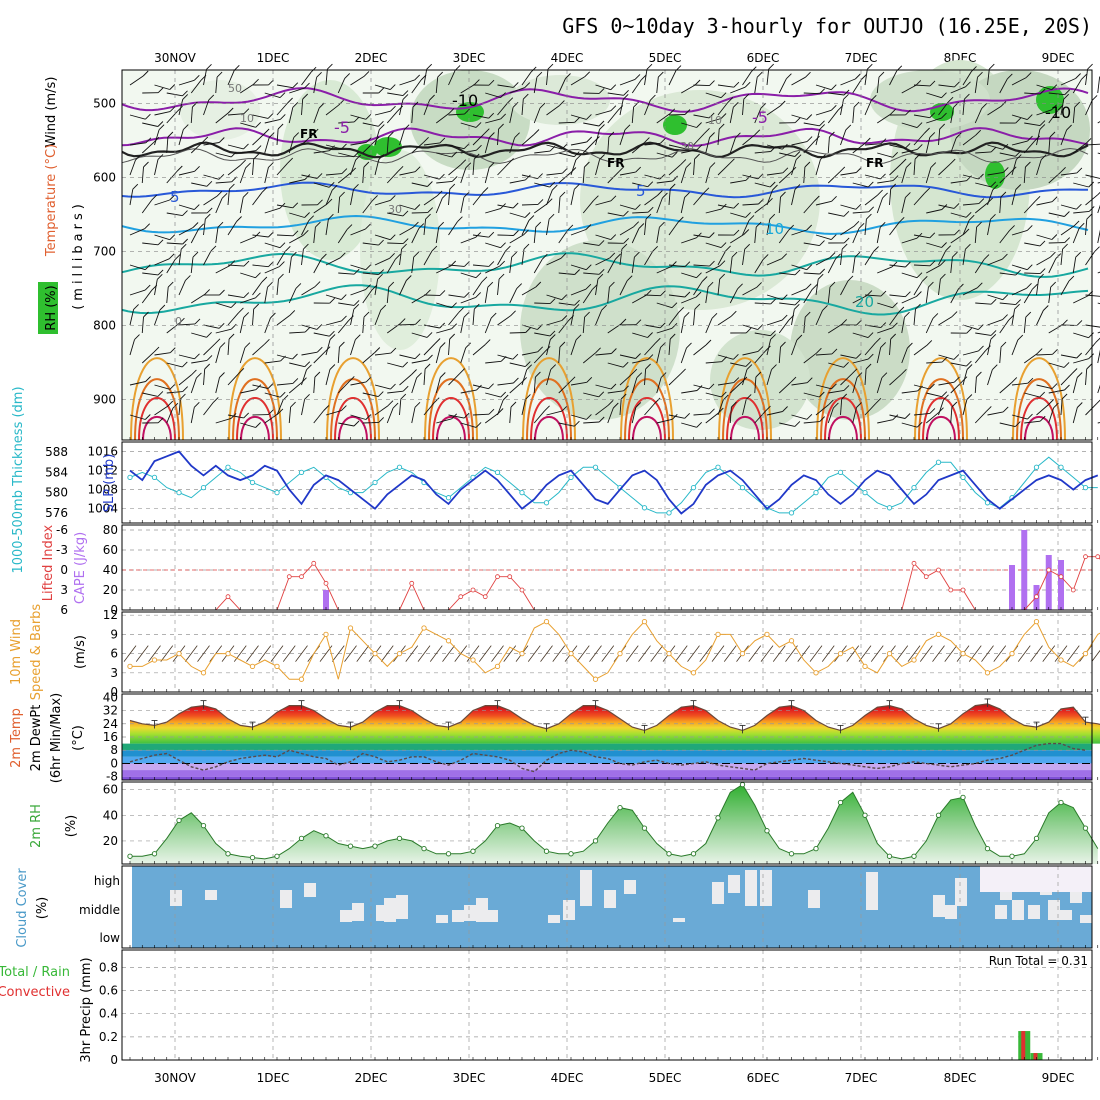 This screenshot has width=1100, height=1100. I want to click on y-tick: 8, so click(114, 750).